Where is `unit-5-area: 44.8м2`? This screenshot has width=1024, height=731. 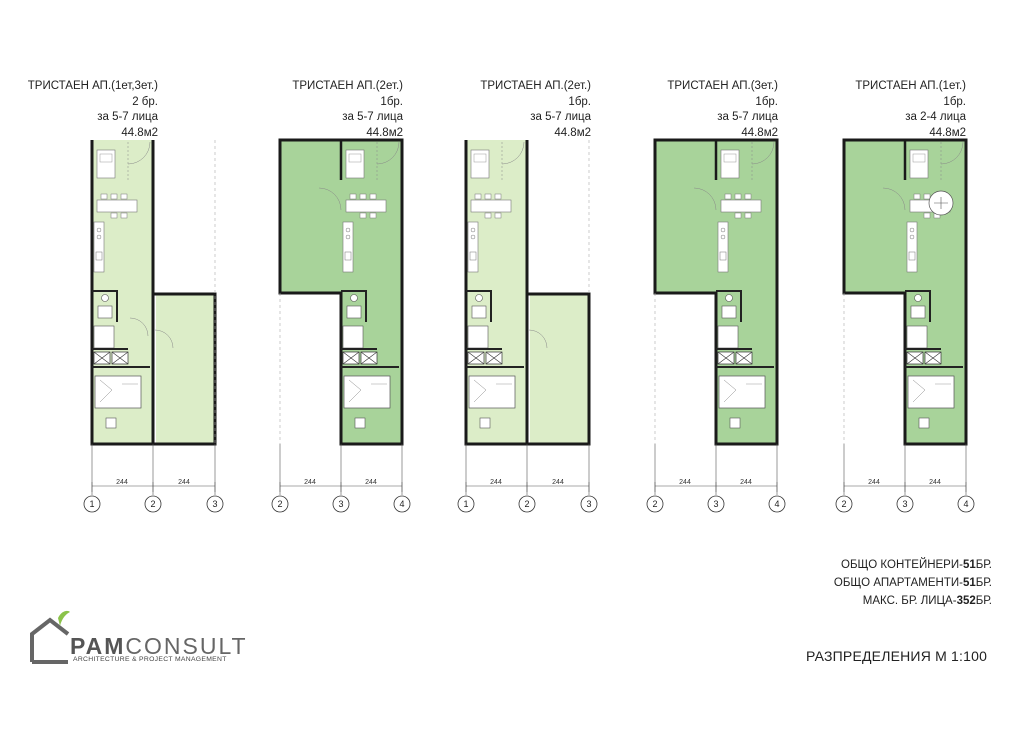 unit-5-area: 44.8м2 is located at coordinates (947, 132).